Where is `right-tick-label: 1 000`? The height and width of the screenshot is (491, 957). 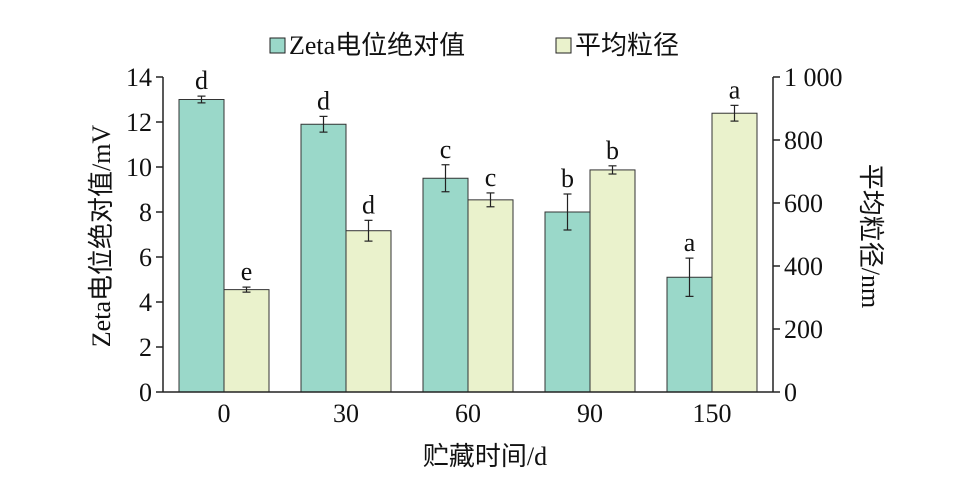
right-tick-label: 1 000 is located at coordinates (813, 77).